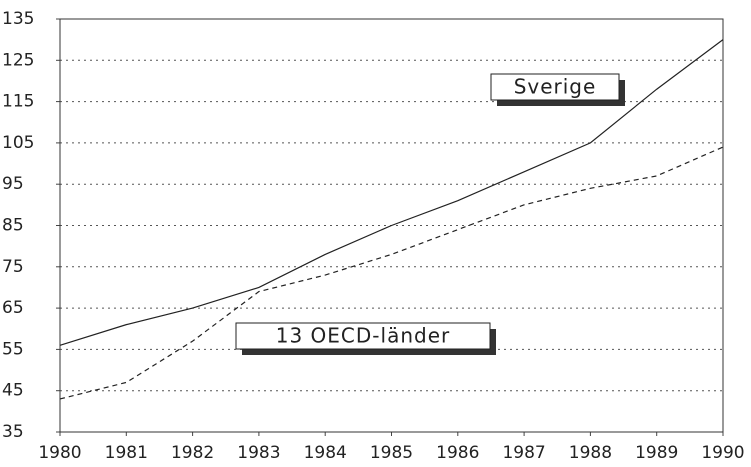 This screenshot has width=751, height=467. What do you see at coordinates (590, 453) in the screenshot?
I see `x-tick-label: 1988` at bounding box center [590, 453].